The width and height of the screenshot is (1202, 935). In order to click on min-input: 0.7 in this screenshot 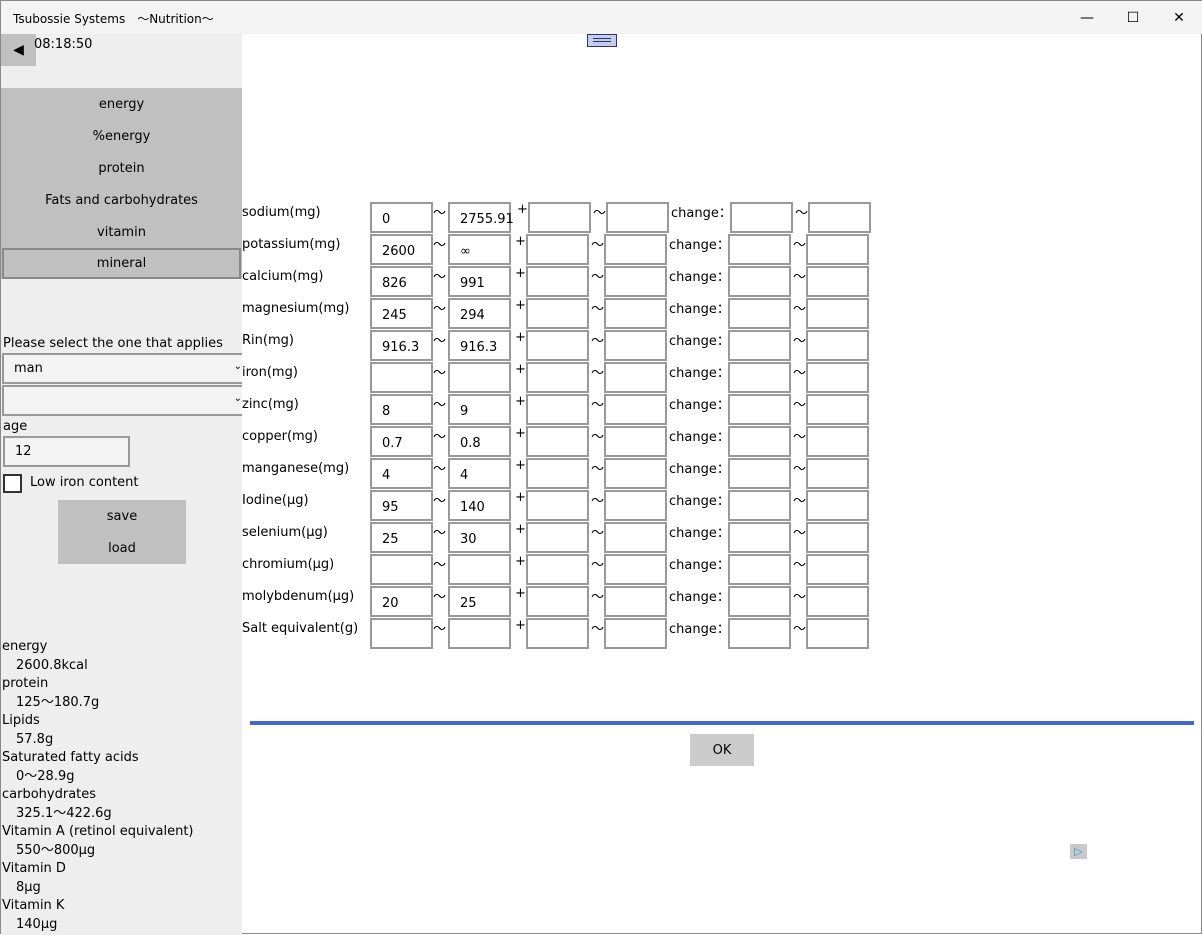, I will do `click(401, 441)`.